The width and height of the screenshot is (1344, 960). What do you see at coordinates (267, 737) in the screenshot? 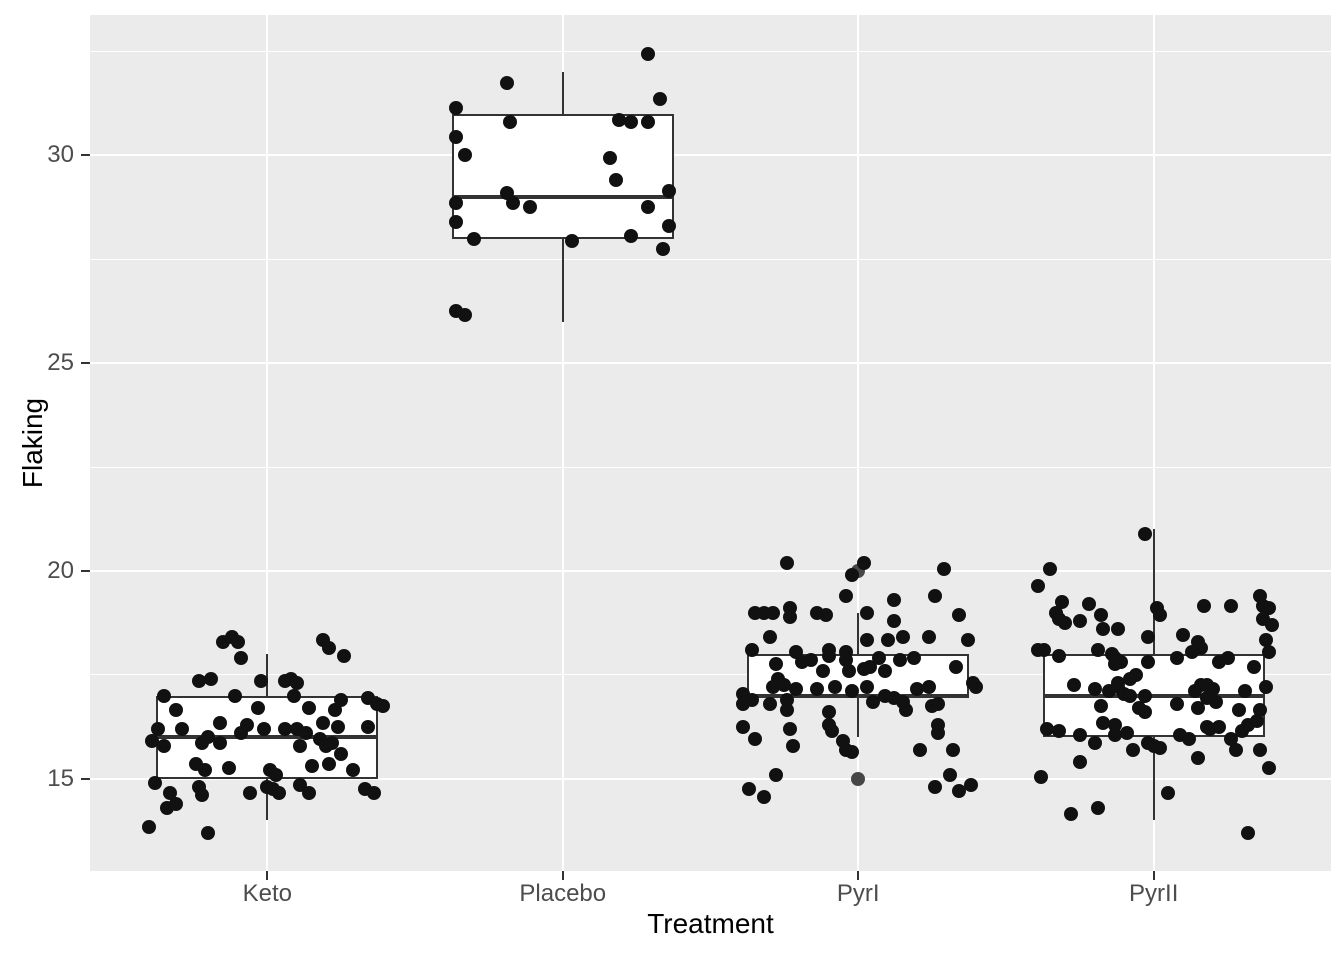
I see `median-line` at bounding box center [267, 737].